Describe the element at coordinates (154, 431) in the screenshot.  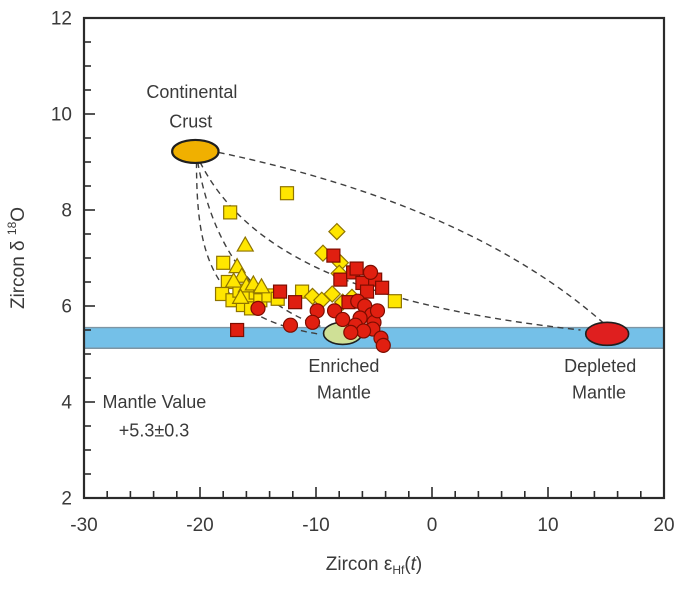
I see `mantle-value-label-line: +5.3±0.3` at that location.